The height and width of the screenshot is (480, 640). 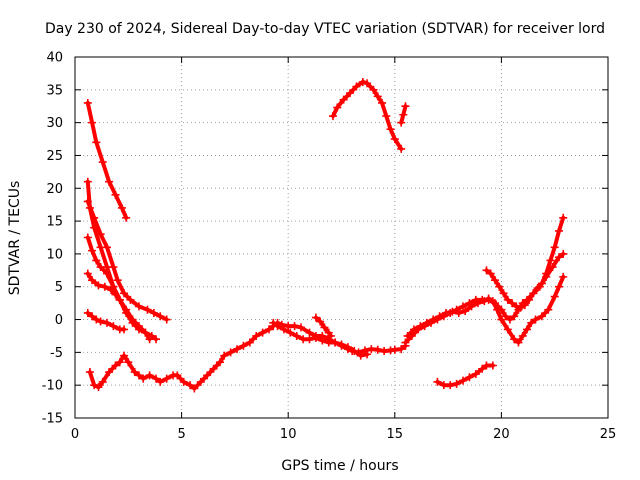 I want to click on y-tick-label: 15, so click(x=54, y=222).